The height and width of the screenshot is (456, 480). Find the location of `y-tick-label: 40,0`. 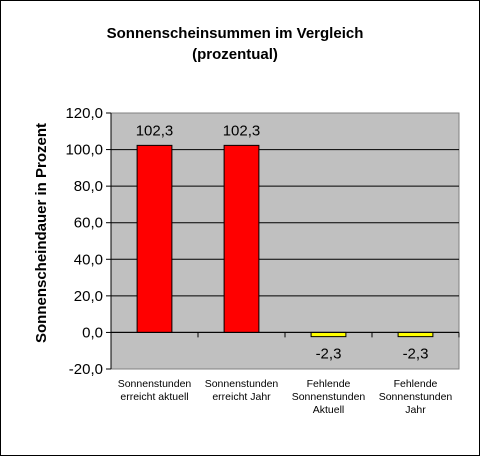

y-tick-label: 40,0 is located at coordinates (88, 259).